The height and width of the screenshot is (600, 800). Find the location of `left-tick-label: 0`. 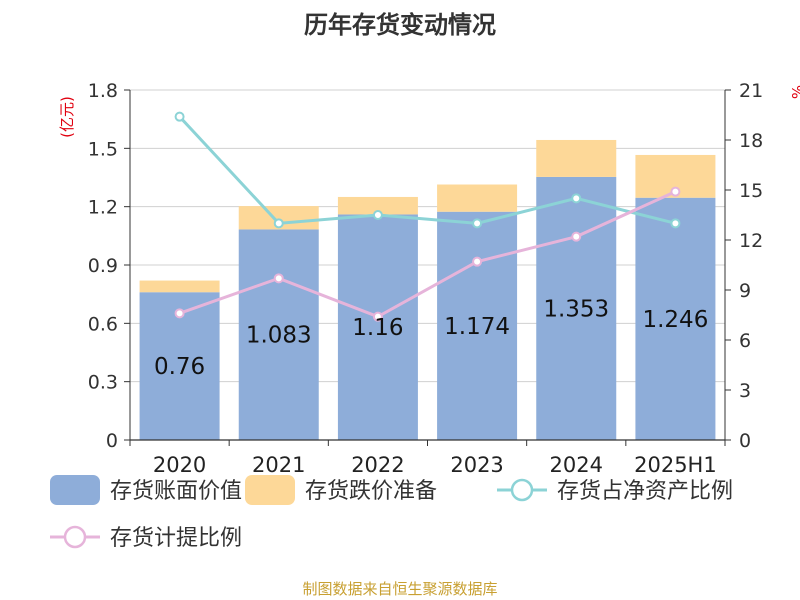

left-tick-label: 0 is located at coordinates (112, 441).